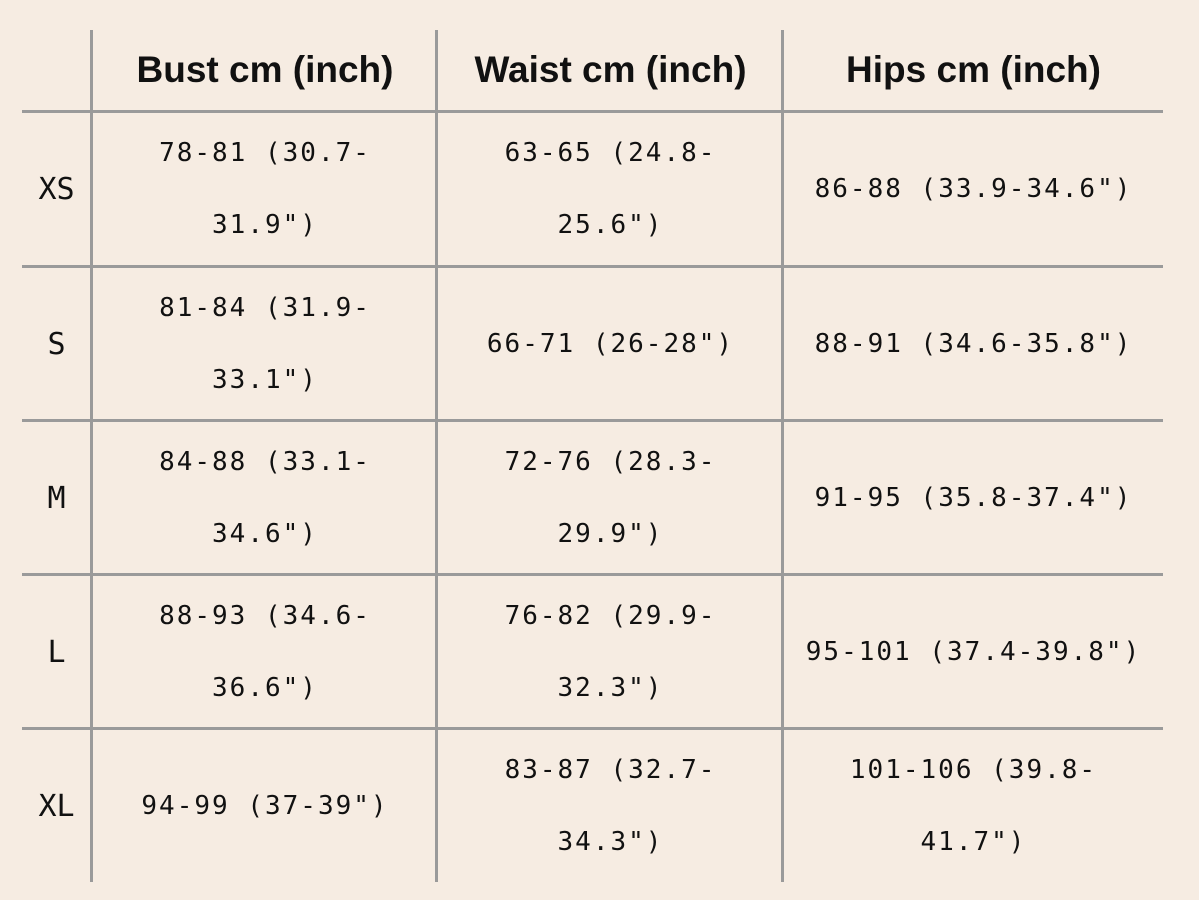 The width and height of the screenshot is (1199, 900). What do you see at coordinates (610, 652) in the screenshot?
I see `measurement: 76-82 (29.9-32.3")` at bounding box center [610, 652].